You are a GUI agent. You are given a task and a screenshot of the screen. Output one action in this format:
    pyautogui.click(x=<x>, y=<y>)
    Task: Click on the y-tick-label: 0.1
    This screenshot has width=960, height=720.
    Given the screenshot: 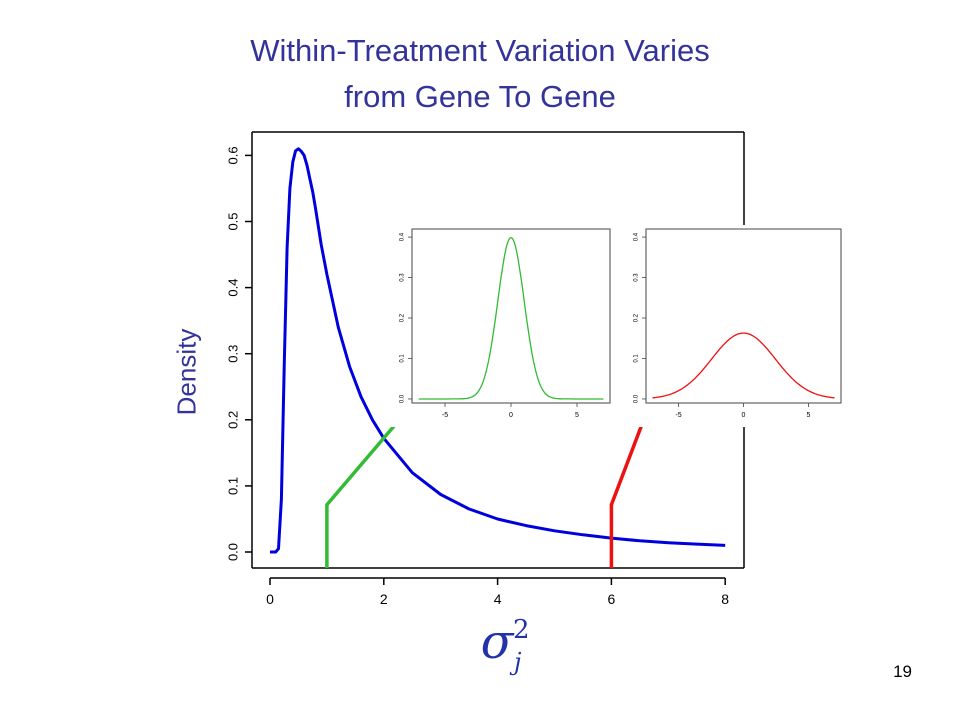 What is the action you would take?
    pyautogui.click(x=232, y=486)
    